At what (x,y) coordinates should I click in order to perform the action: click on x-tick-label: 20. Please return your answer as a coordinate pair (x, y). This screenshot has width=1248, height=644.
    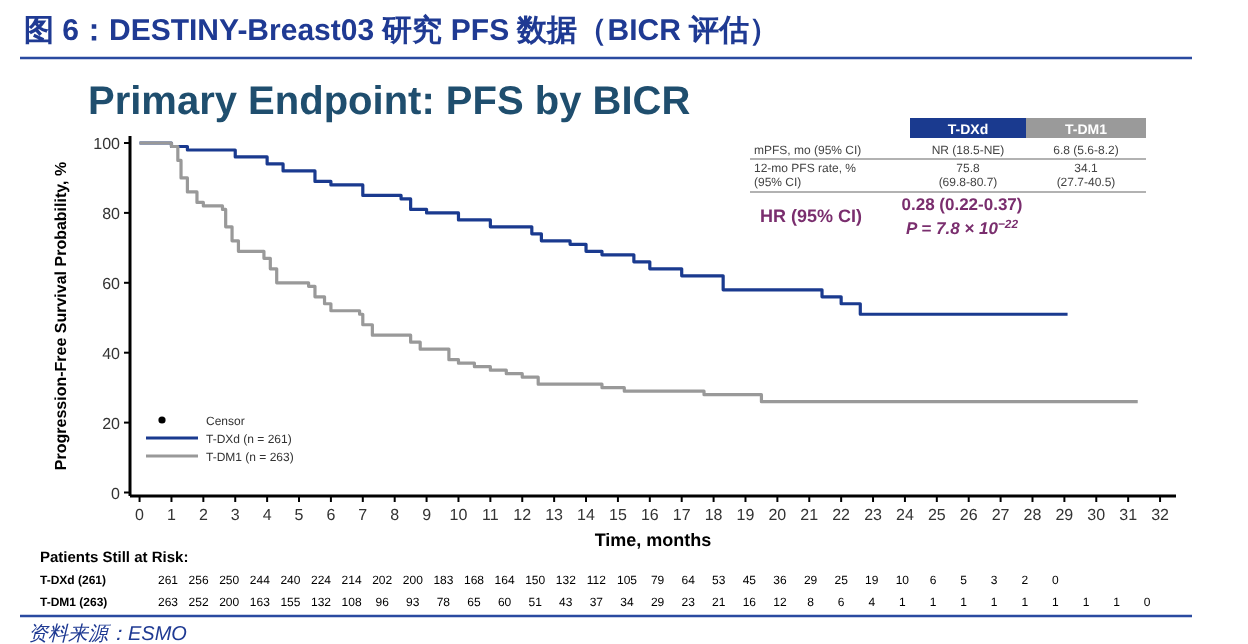
    Looking at the image, I should click on (778, 515).